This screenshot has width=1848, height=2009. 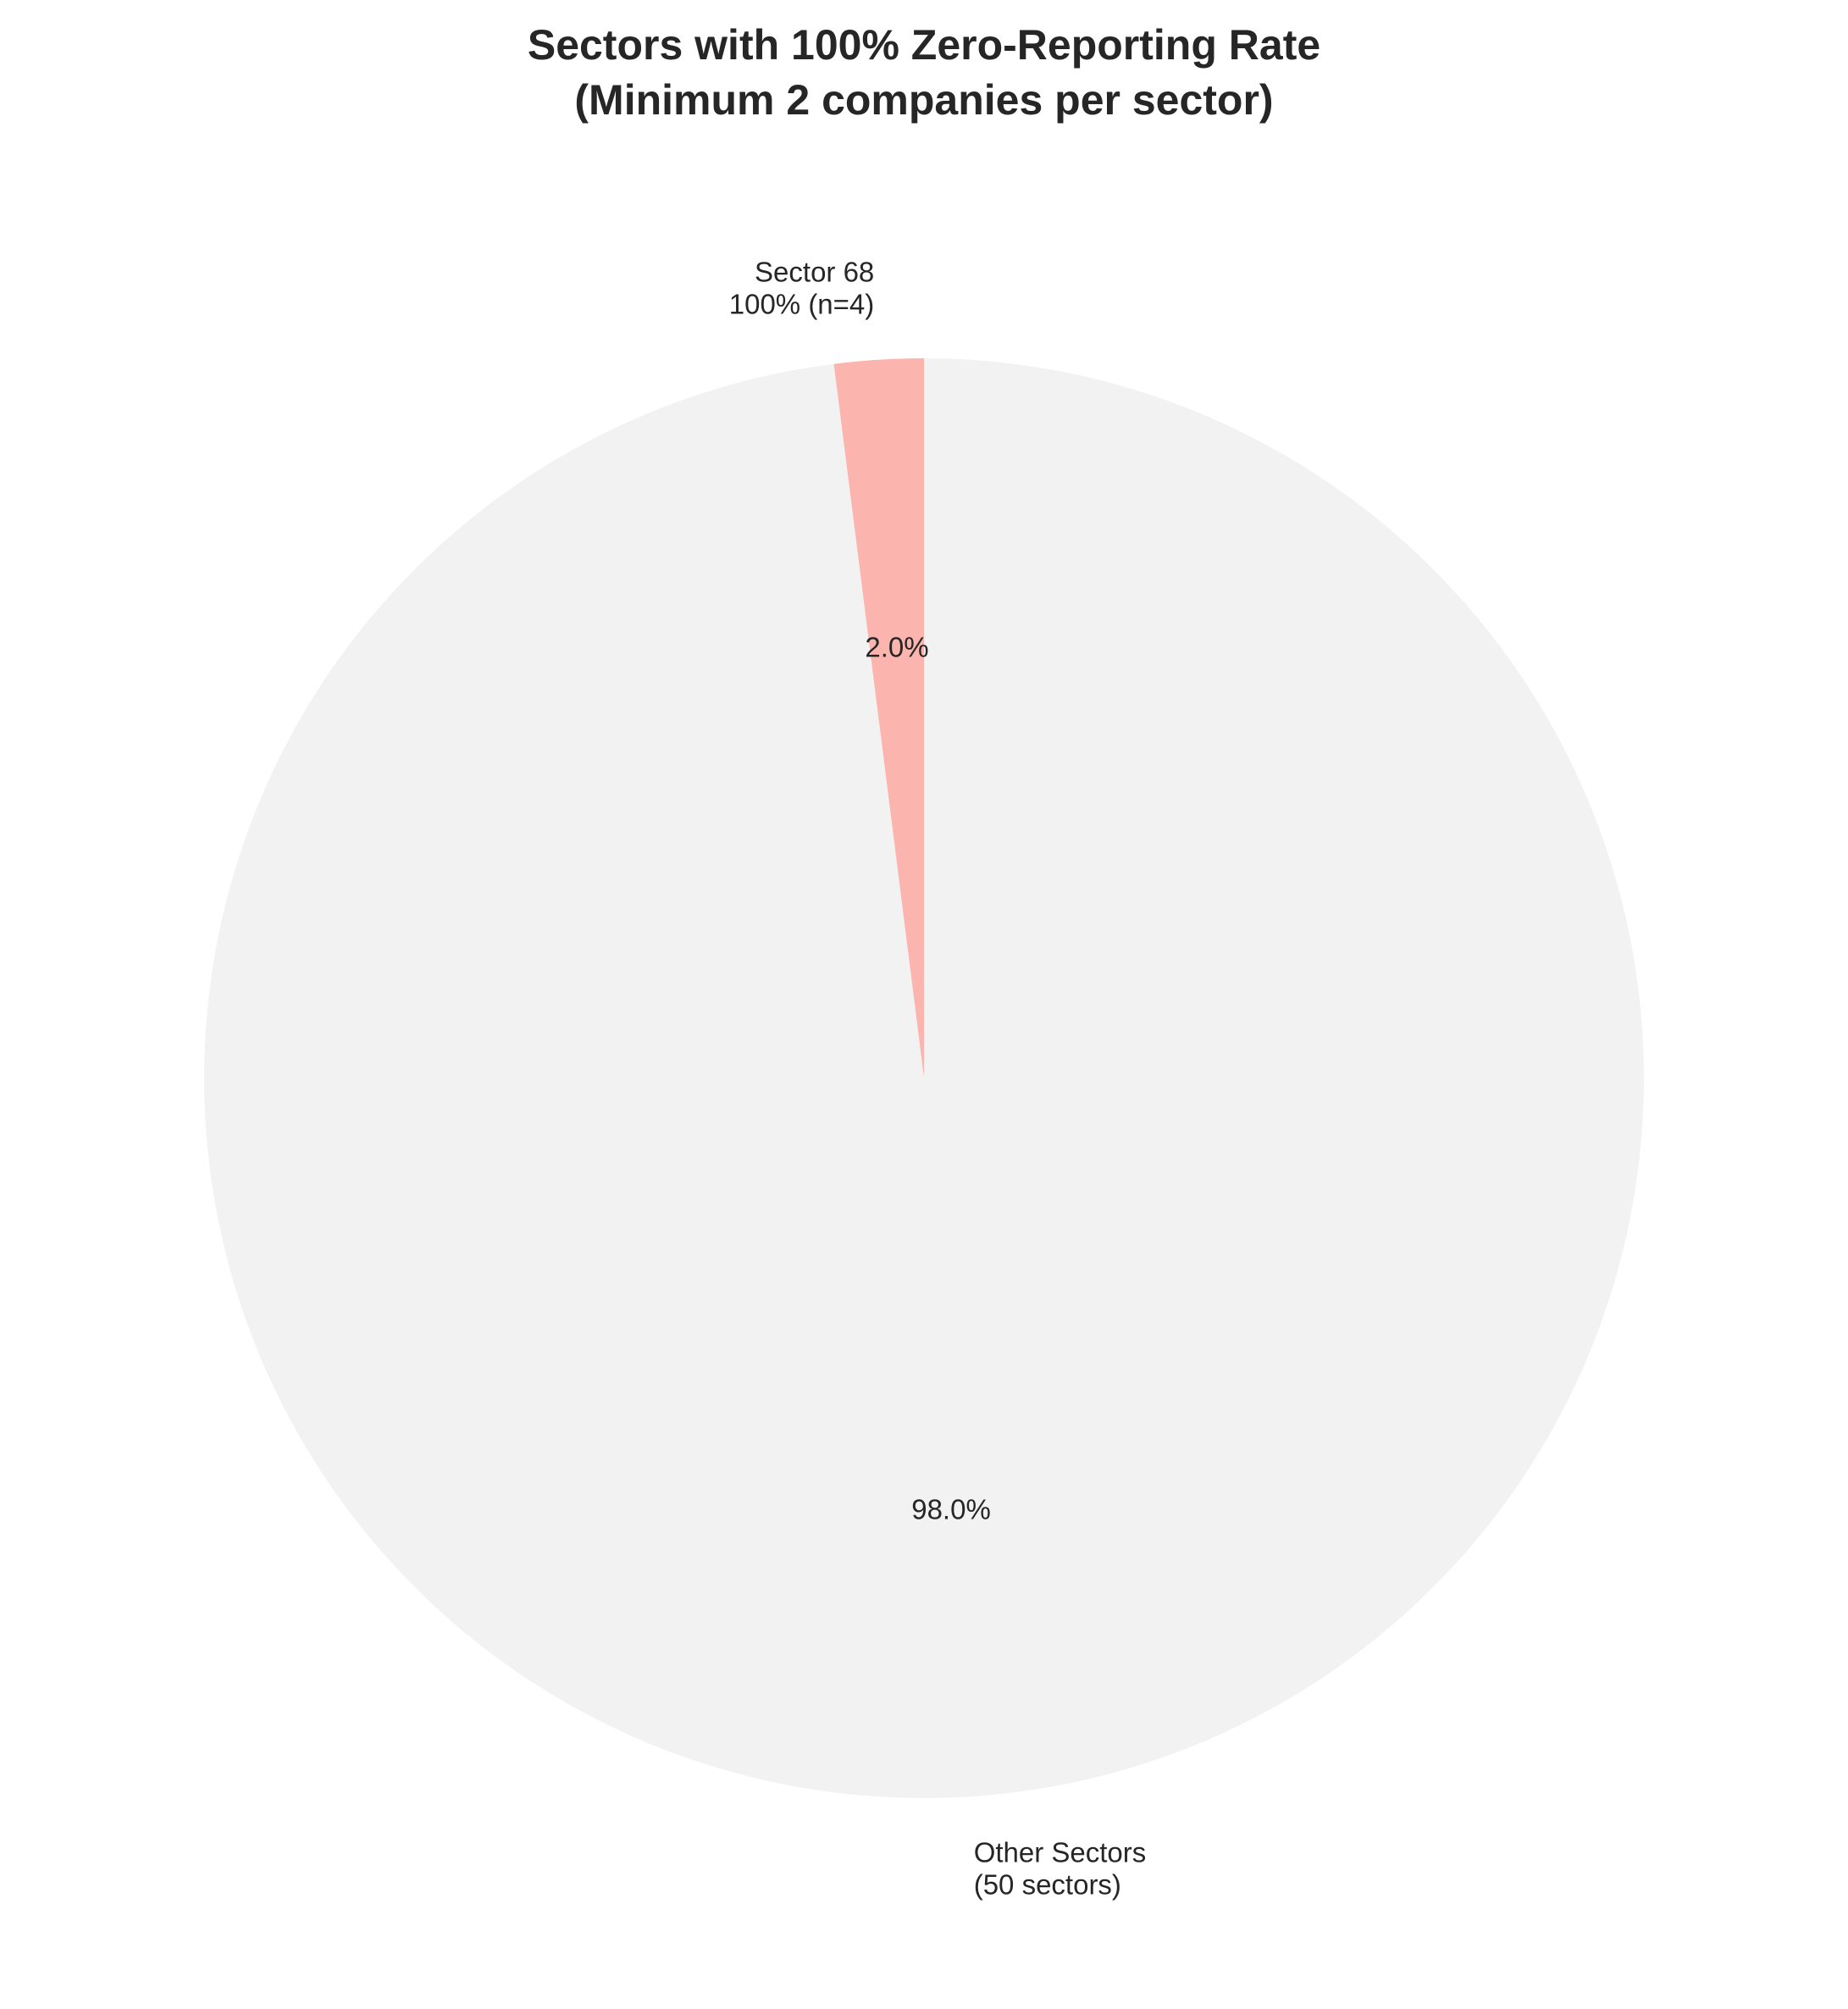 I want to click on pct-label-sector-68: 2.0%, so click(x=896, y=647).